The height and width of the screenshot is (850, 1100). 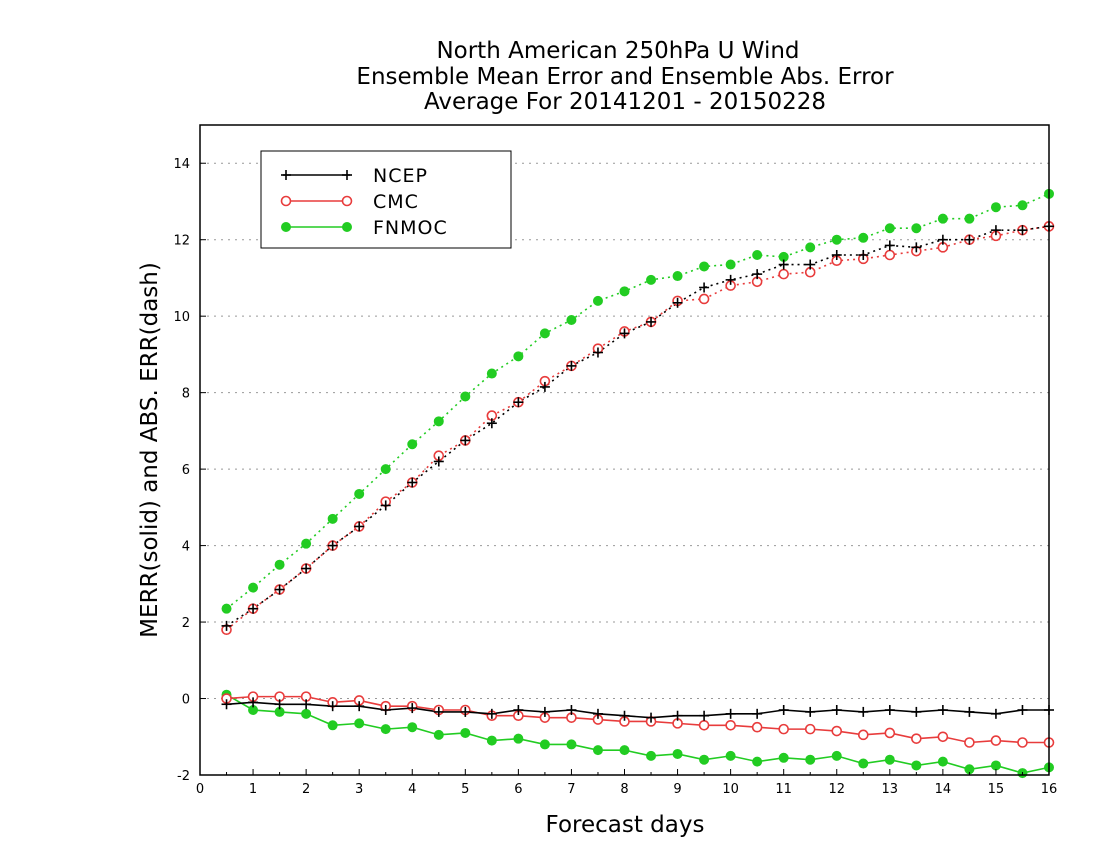 What do you see at coordinates (625, 102) in the screenshot?
I see `chart-title-line-3: Average For 20141201 - 20150228` at bounding box center [625, 102].